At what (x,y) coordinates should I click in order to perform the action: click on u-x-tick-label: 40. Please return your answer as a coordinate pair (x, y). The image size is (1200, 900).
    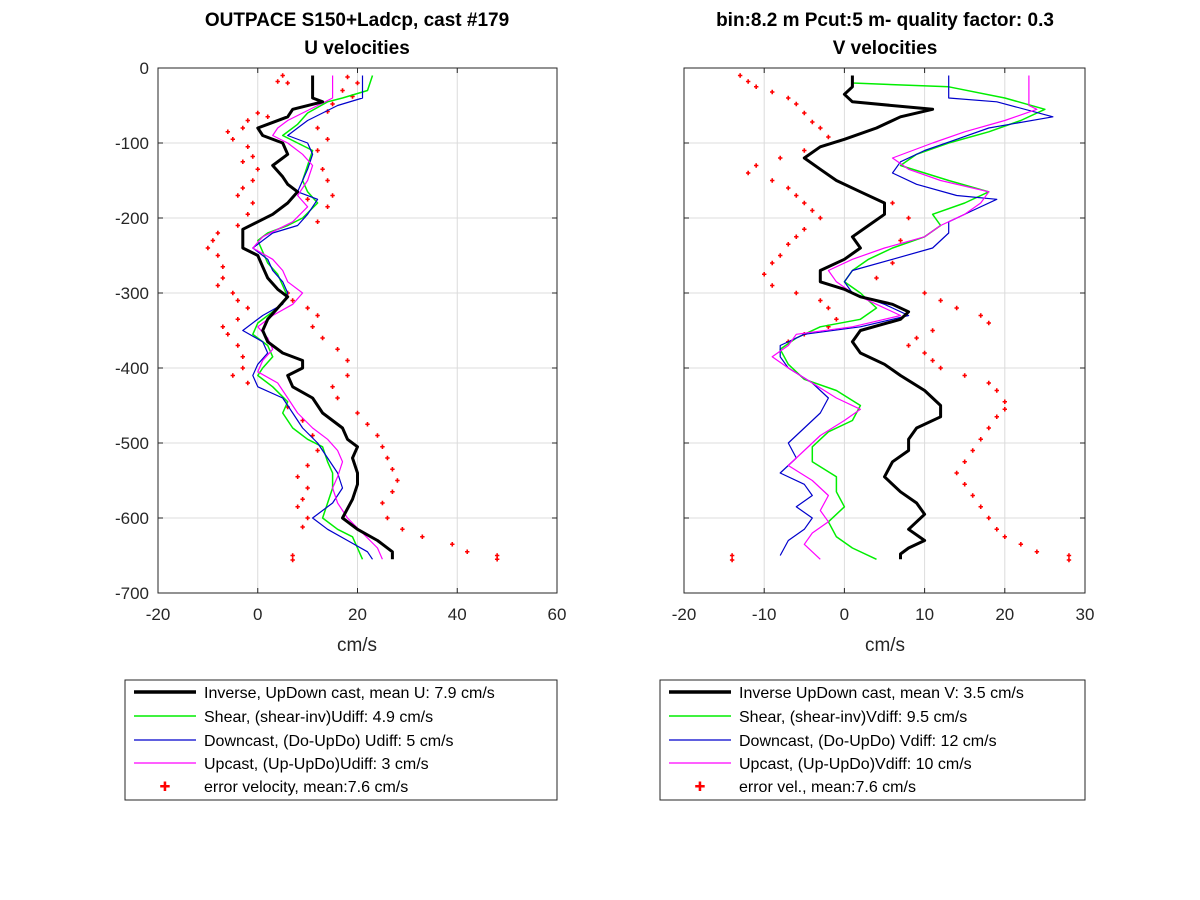
    Looking at the image, I should click on (457, 614).